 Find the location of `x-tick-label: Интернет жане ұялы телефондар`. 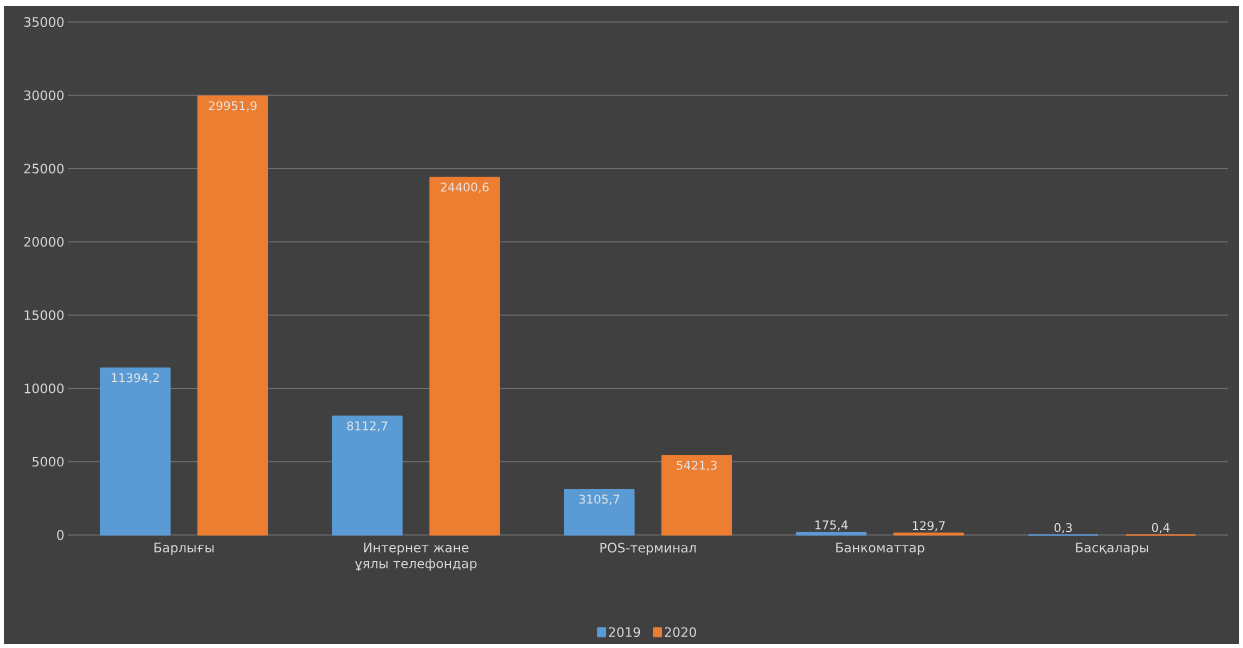

x-tick-label: Интернет жане ұялы телефондар is located at coordinates (416, 556).